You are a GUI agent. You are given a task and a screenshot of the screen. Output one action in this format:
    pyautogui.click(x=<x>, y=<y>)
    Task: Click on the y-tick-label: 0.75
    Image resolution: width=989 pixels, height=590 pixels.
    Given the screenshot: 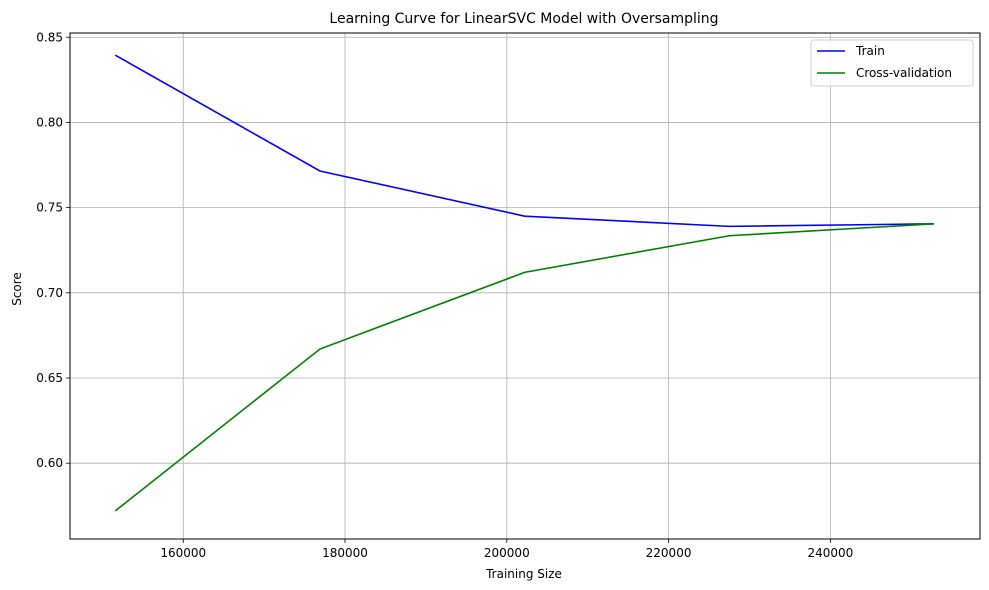 What is the action you would take?
    pyautogui.click(x=49, y=208)
    